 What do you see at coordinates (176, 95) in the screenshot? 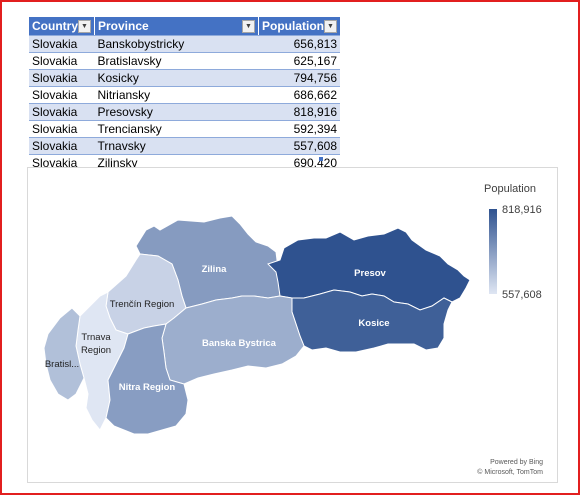
I see `cell-province: Nitriansky` at bounding box center [176, 95].